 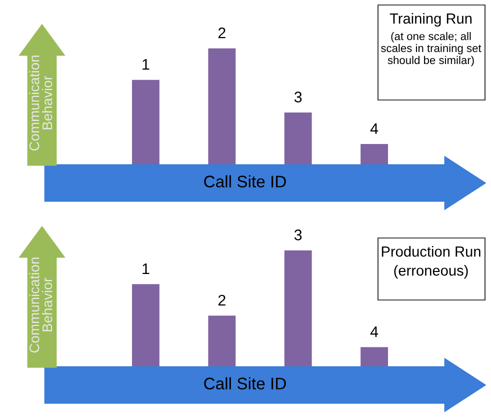 What do you see at coordinates (431, 49) in the screenshot?
I see `annotation: (at one scale; all scales in training set should be similar)` at bounding box center [431, 49].